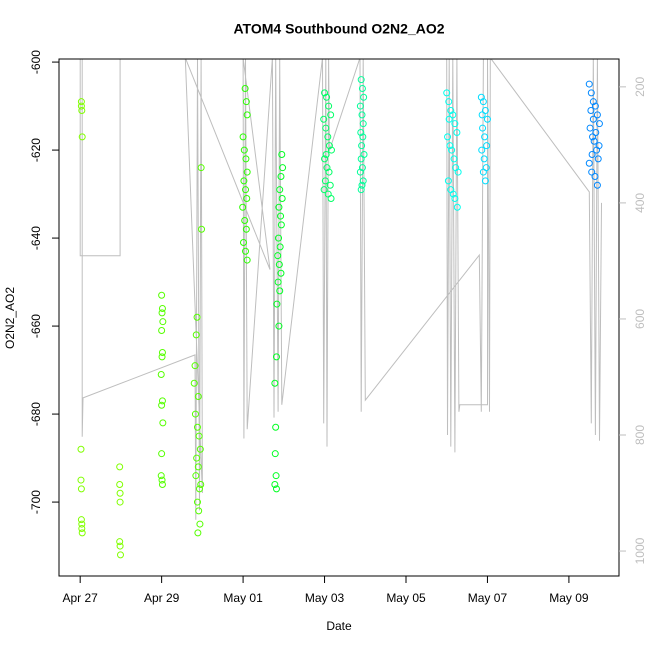 The width and height of the screenshot is (650, 650). I want to click on x-tick-label: May 01, so click(243, 598).